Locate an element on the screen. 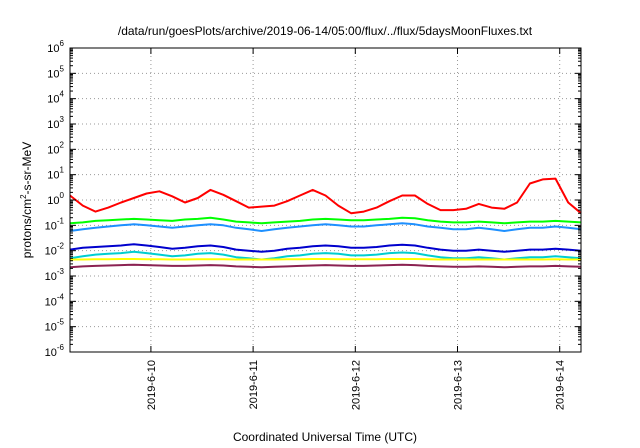 This screenshot has height=448, width=640. x-tick-label: 2019-6-14 is located at coordinates (561, 385).